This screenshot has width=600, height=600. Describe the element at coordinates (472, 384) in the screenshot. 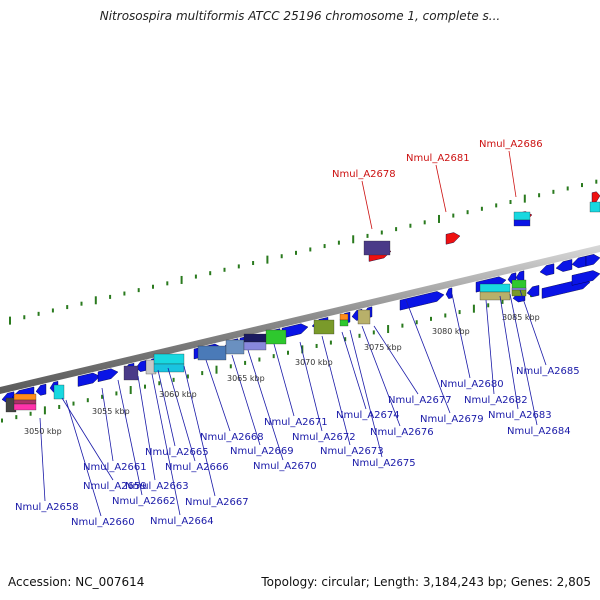

I see `gene-label: Nmul_A2680` at that location.